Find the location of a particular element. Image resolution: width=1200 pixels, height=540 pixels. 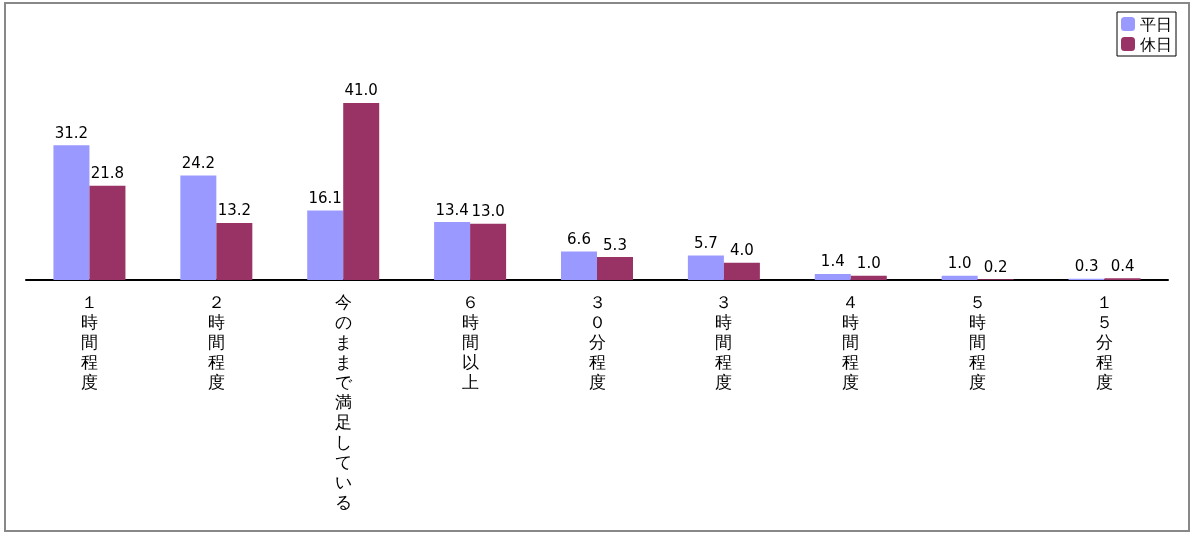

legend-label: 平日 is located at coordinates (1156, 24).